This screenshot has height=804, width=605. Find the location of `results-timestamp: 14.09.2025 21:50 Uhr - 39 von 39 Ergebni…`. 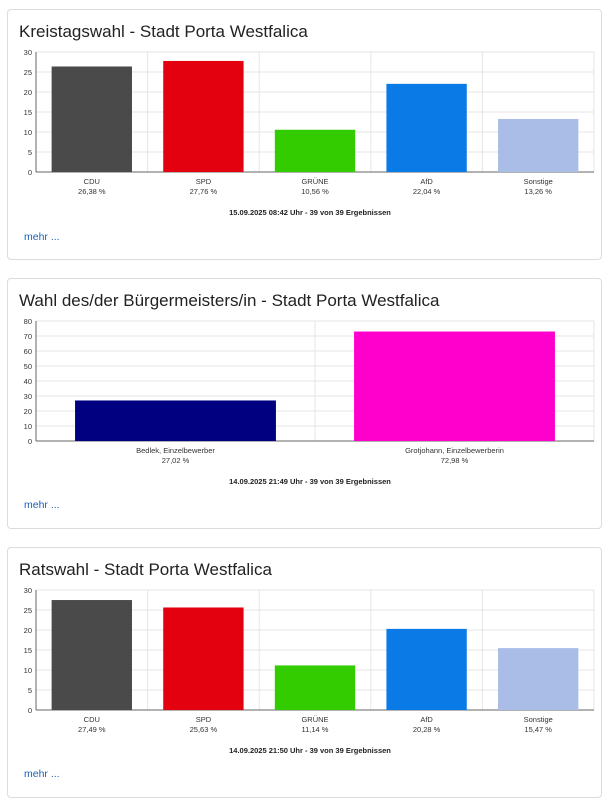

results-timestamp: 14.09.2025 21:50 Uhr - 39 von 39 Ergebni… is located at coordinates (310, 750).